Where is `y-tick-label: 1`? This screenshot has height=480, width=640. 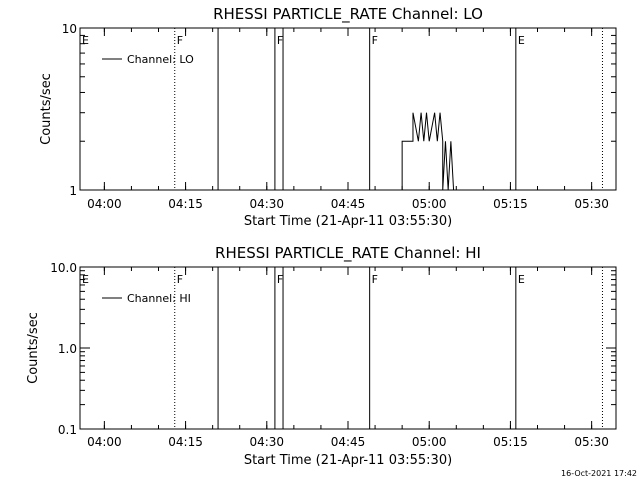 y-tick-label: 1 is located at coordinates (73, 191).